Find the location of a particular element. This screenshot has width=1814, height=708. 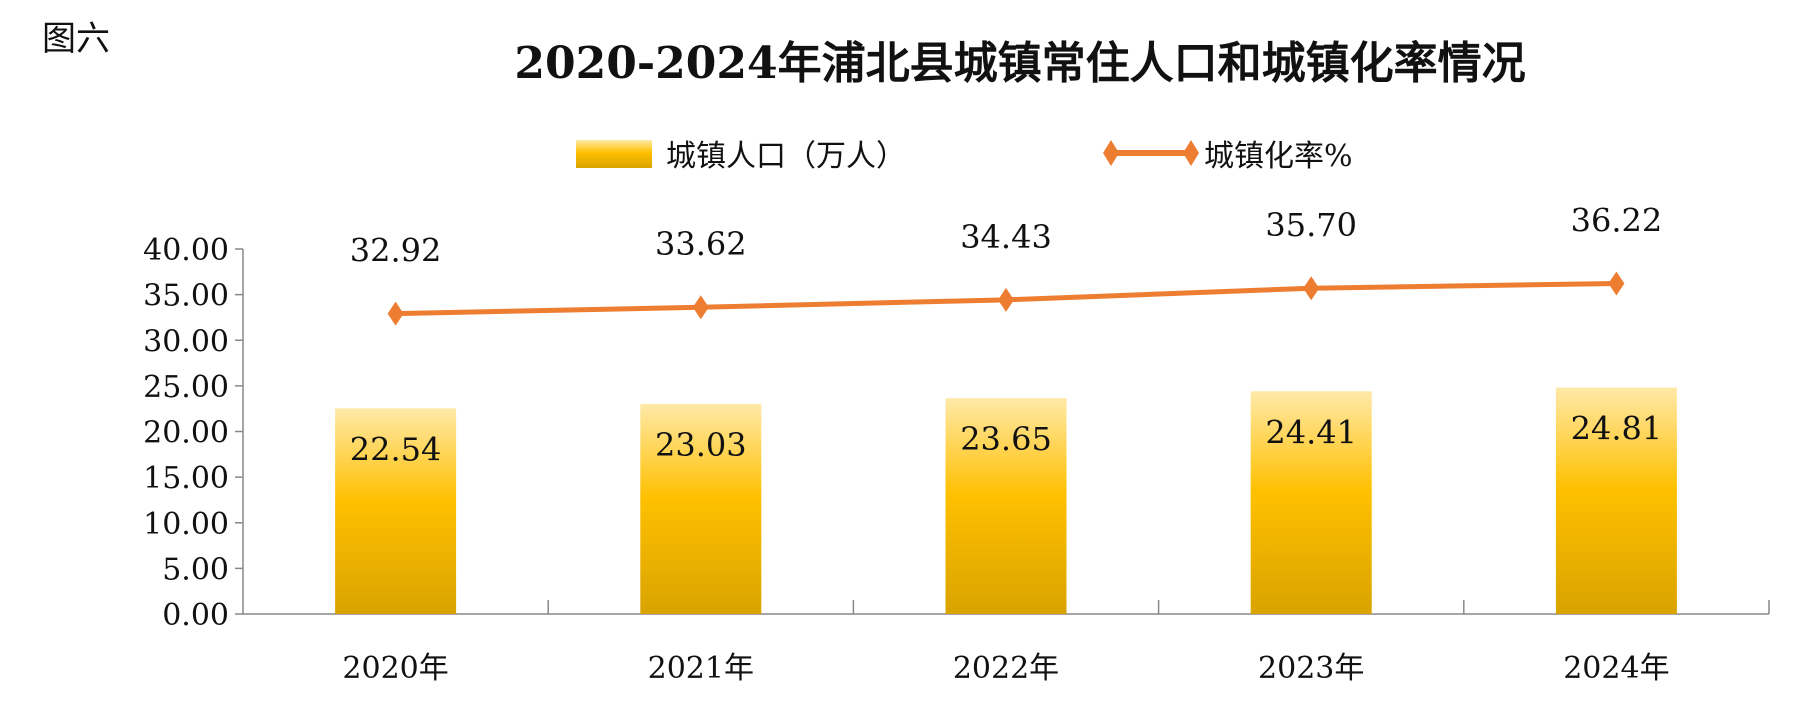

line-data-label: 35.70 is located at coordinates (1311, 225).